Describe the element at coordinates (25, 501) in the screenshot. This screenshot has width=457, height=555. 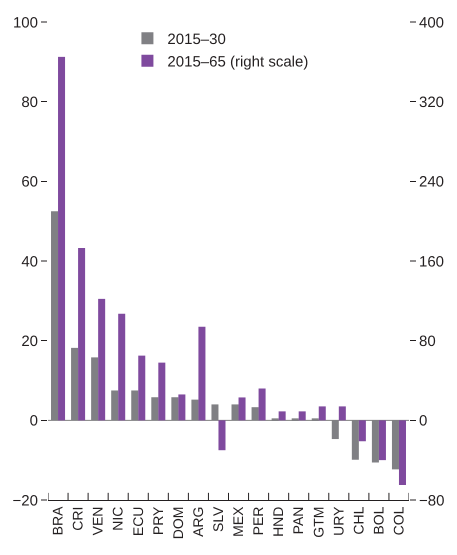
I see `y-tick-label: −20` at that location.